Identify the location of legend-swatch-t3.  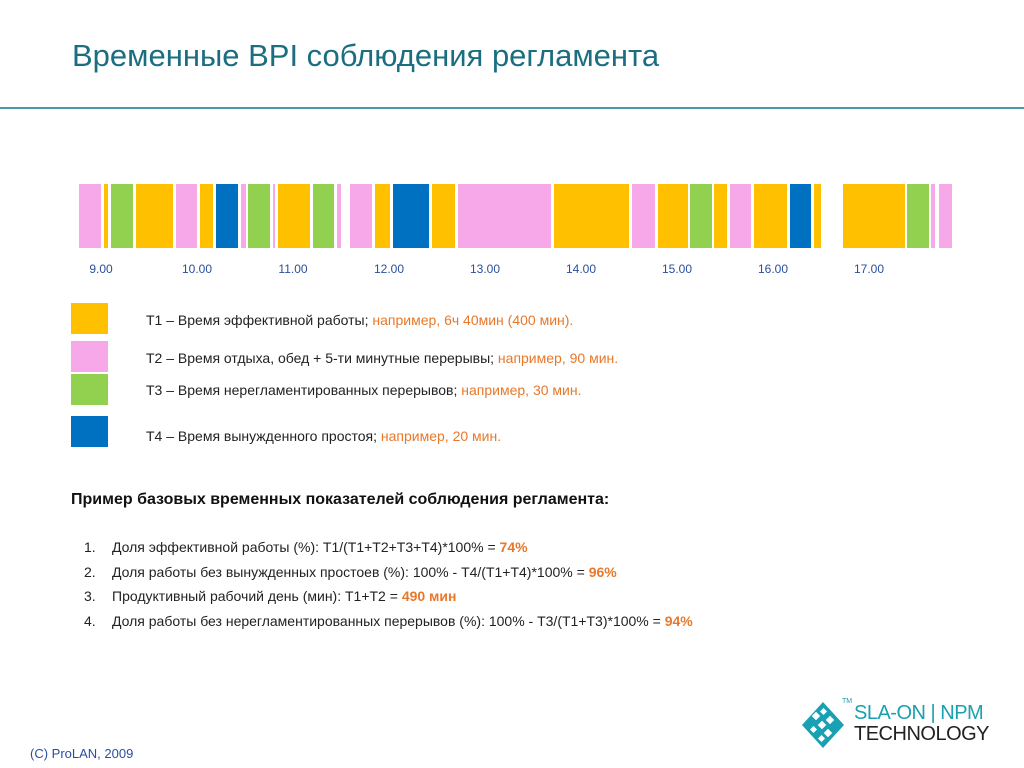
(89, 389).